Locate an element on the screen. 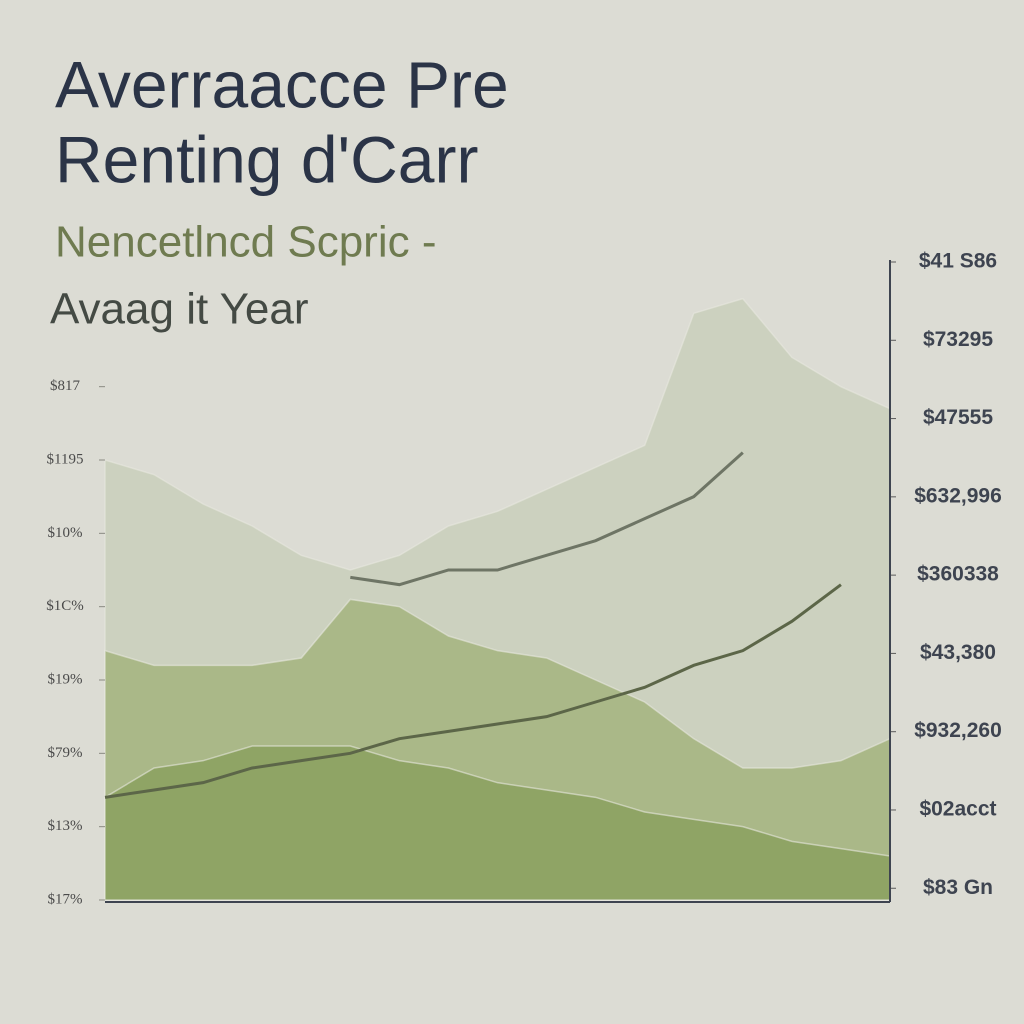 The height and width of the screenshot is (1024, 1024). y2-tick-label: $360338 is located at coordinates (958, 574).